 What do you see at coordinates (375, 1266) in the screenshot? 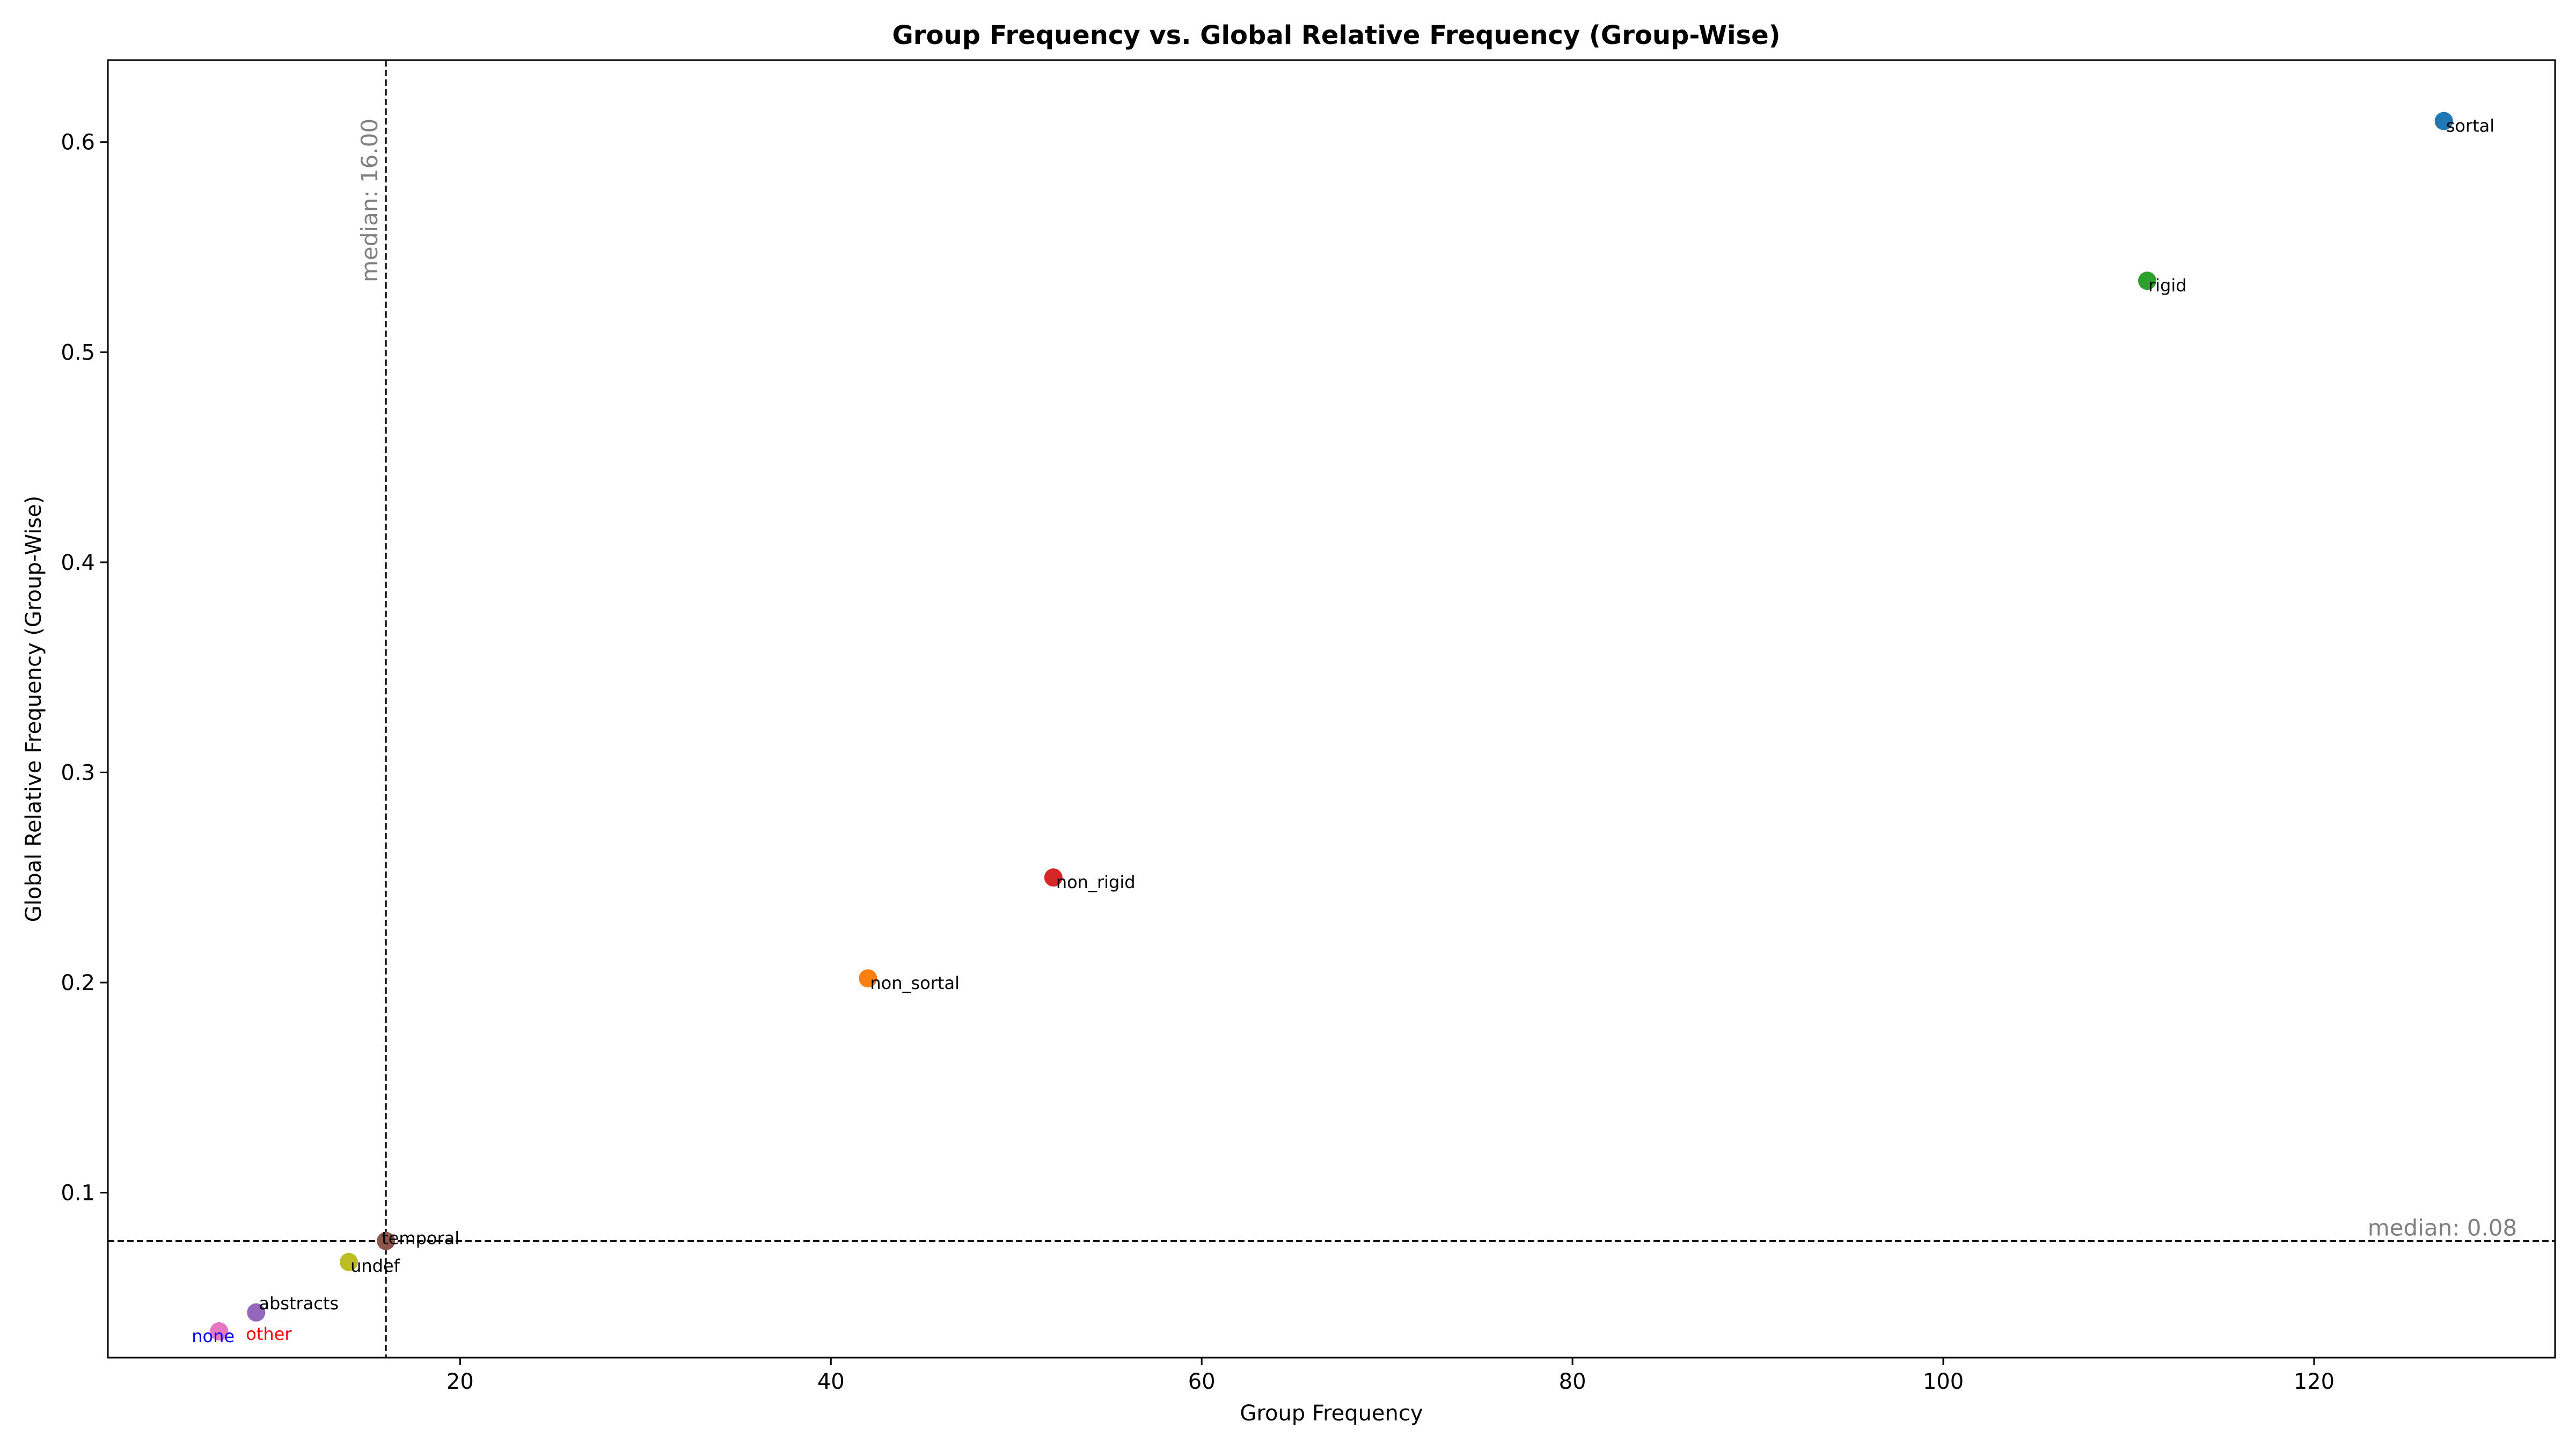
I see `point-label: undef` at bounding box center [375, 1266].